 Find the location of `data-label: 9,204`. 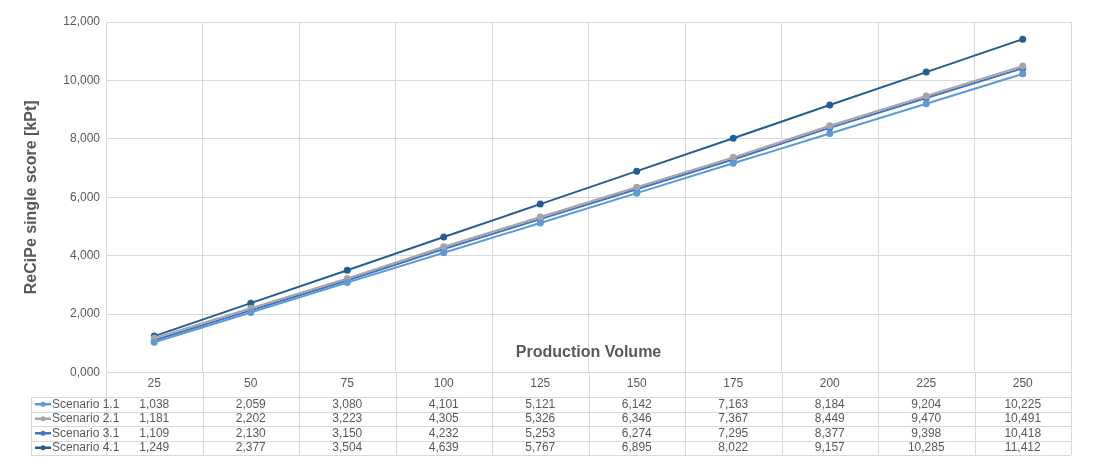

data-label: 9,204 is located at coordinates (926, 403).